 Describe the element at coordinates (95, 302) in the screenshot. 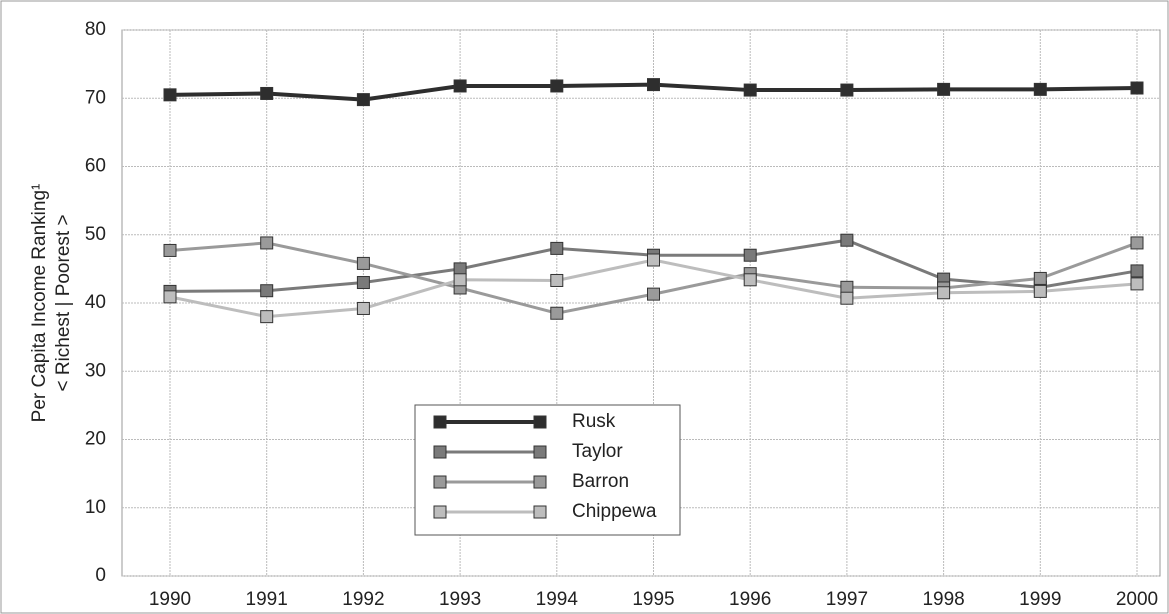

I see `y-tick-label: 40` at that location.